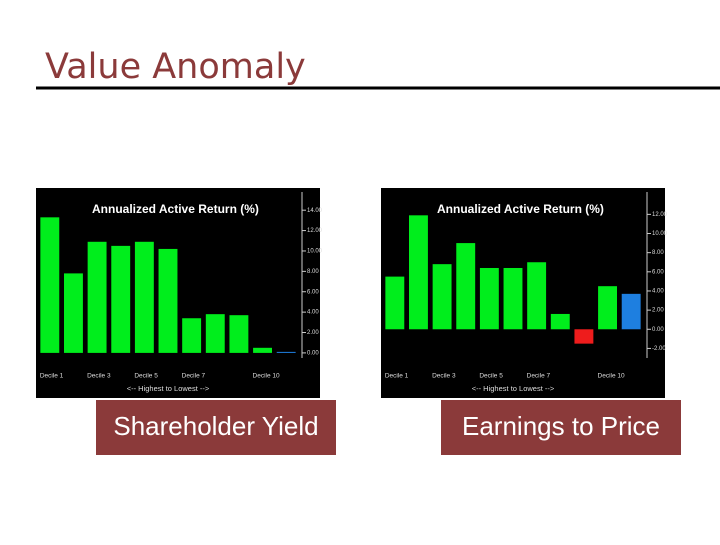 The height and width of the screenshot is (545, 720). What do you see at coordinates (175, 67) in the screenshot?
I see `slide-title: Value Anomaly` at bounding box center [175, 67].